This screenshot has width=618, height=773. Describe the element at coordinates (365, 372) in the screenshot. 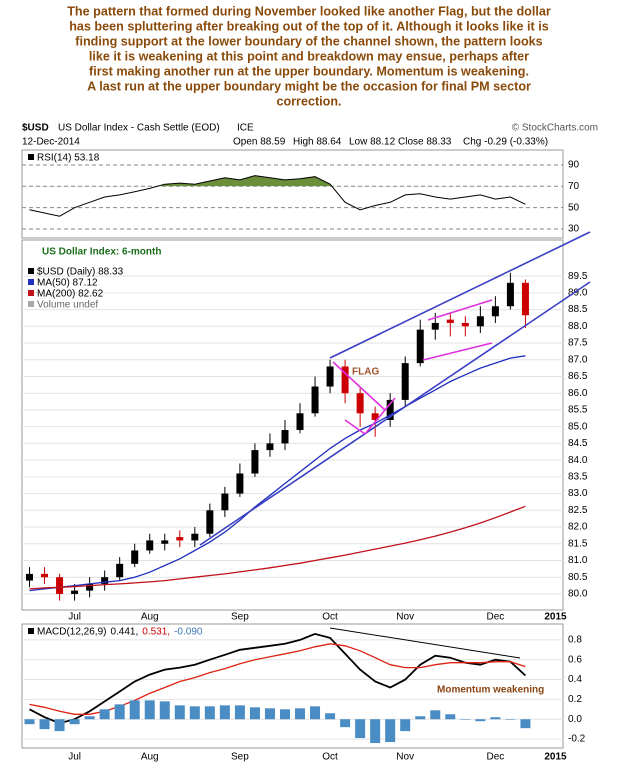

I see `annotation: FLAG` at that location.